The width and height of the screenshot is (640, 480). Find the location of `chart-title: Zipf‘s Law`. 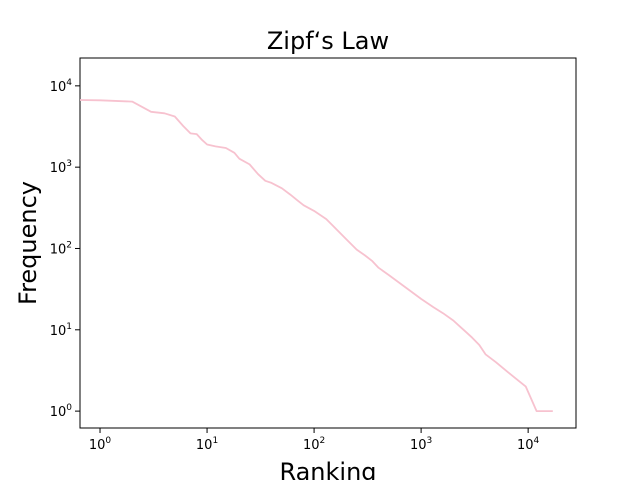

chart-title: Zipf‘s Law is located at coordinates (328, 41).